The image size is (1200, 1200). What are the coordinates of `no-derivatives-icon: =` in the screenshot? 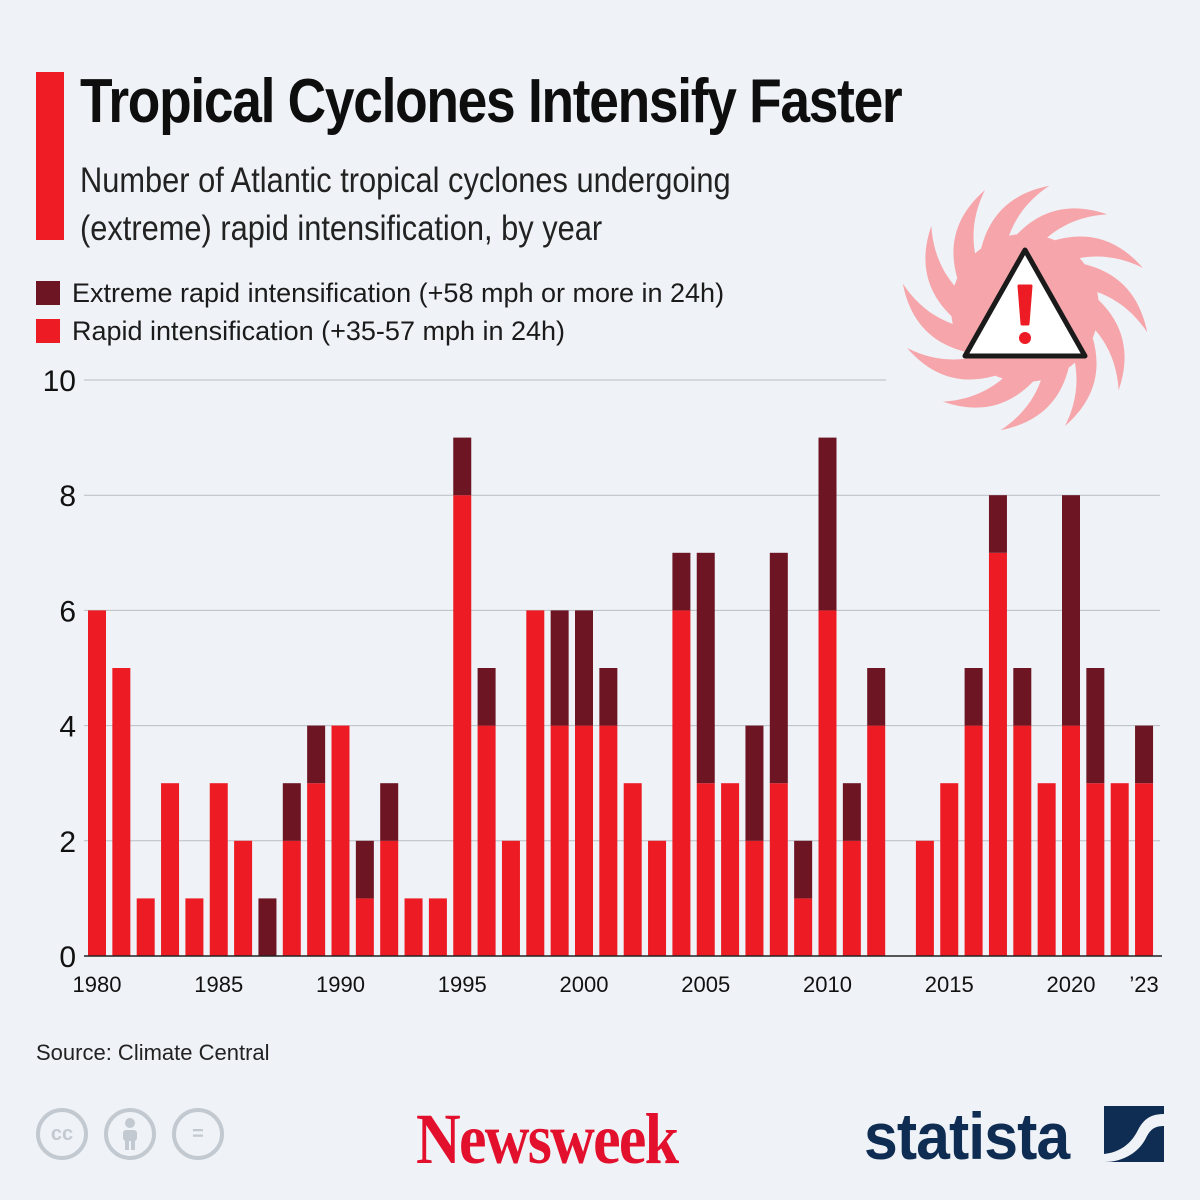 It's located at (198, 1134).